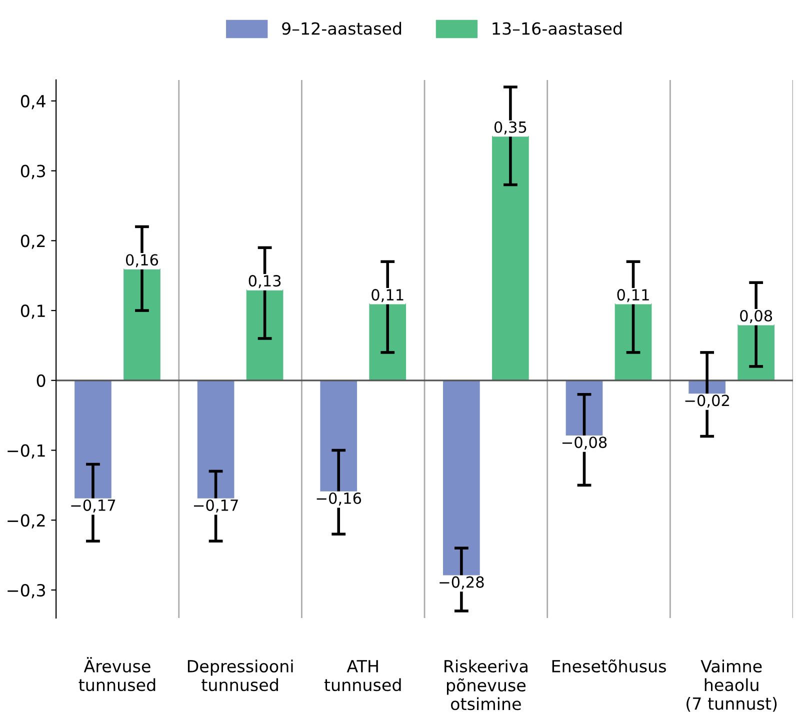  I want to click on y-tick-label: 0, so click(41, 380).